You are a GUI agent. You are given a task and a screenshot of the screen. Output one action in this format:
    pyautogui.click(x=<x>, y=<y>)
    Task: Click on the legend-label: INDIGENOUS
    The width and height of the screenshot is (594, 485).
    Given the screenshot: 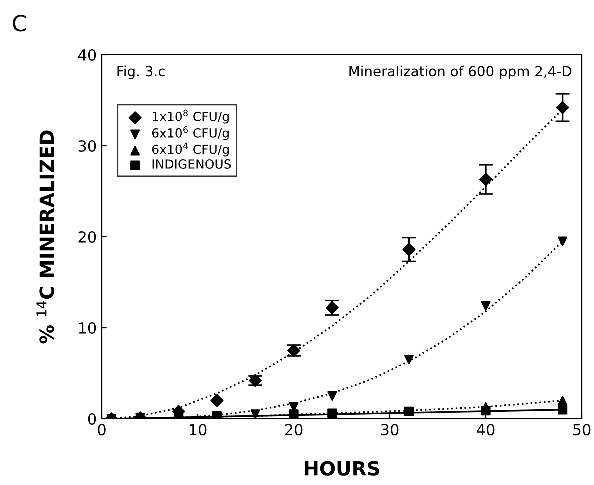 What is the action you would take?
    pyautogui.click(x=192, y=164)
    